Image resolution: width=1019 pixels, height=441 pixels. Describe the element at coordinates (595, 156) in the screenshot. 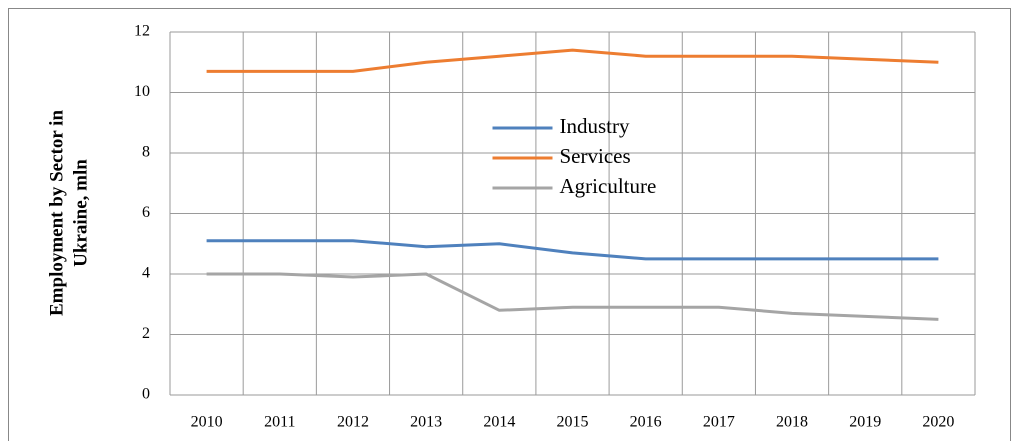

I see `legend-label: Services` at that location.